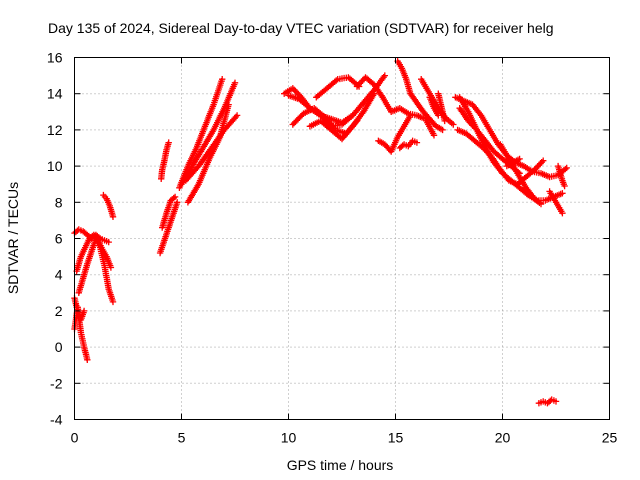 The image size is (640, 480). Describe the element at coordinates (75, 438) in the screenshot. I see `x-tick-label: 0` at that location.